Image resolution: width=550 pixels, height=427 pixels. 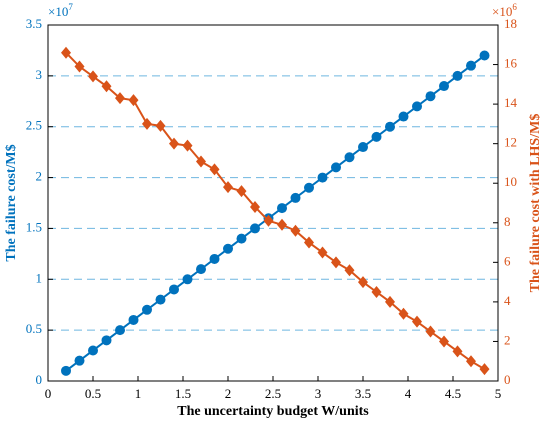 What do you see at coordinates (510, 181) in the screenshot?
I see `y2-tick-label: 10` at bounding box center [510, 181].